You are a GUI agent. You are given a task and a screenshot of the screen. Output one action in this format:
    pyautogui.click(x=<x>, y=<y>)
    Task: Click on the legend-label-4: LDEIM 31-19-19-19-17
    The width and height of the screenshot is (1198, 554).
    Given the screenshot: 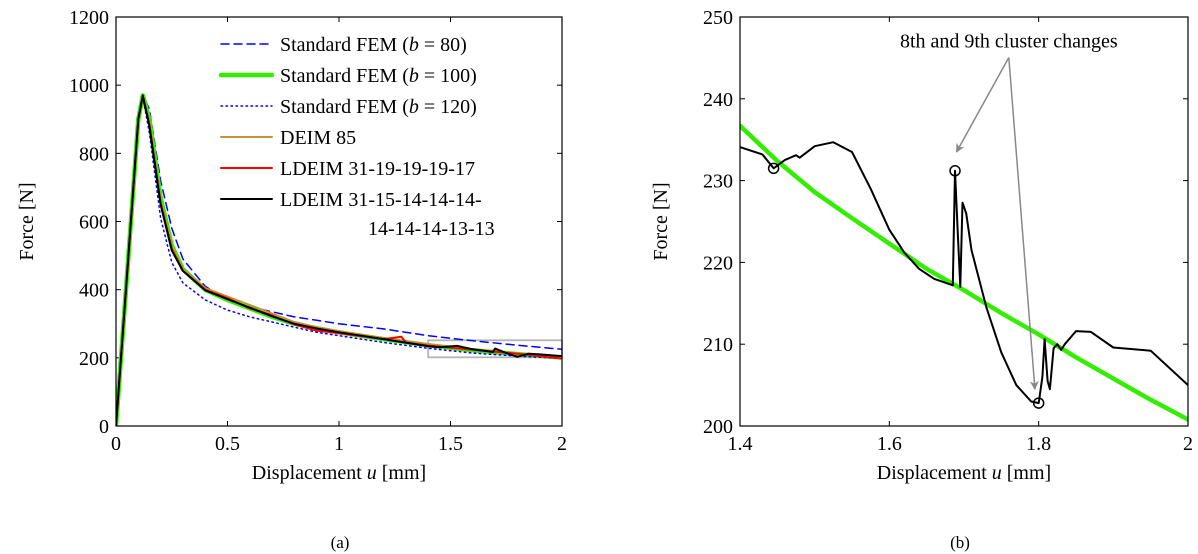 What is the action you would take?
    pyautogui.click(x=377, y=169)
    